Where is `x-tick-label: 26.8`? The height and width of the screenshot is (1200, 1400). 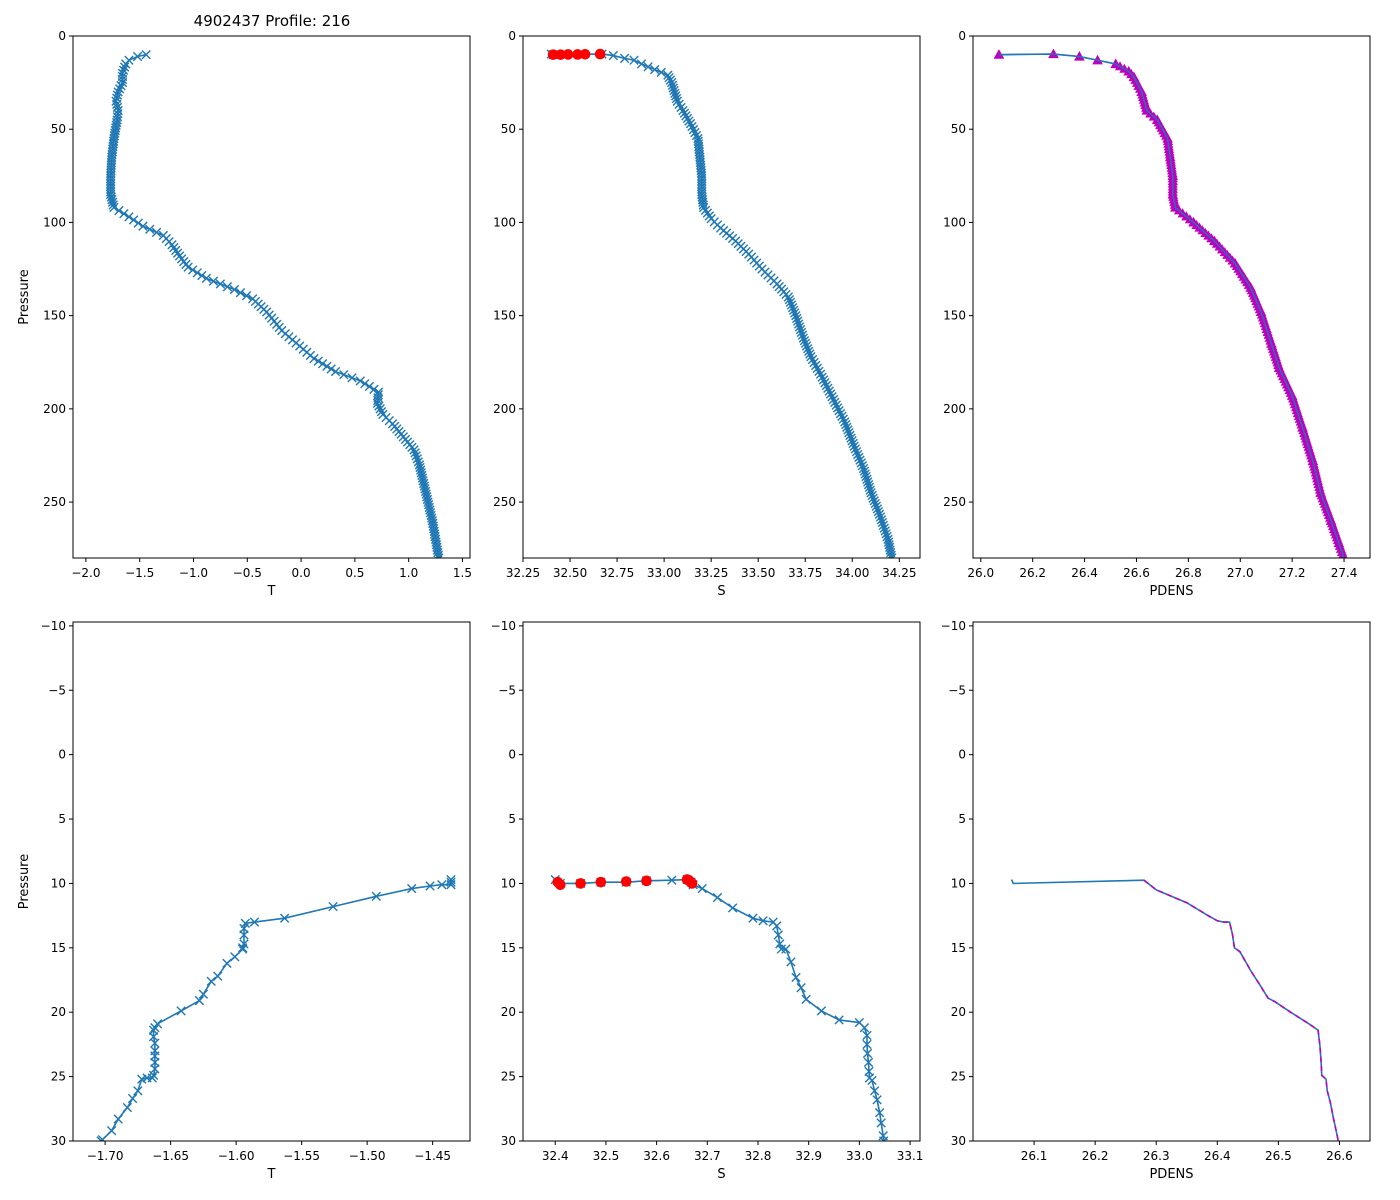 x-tick-label: 26.8 is located at coordinates (1188, 573).